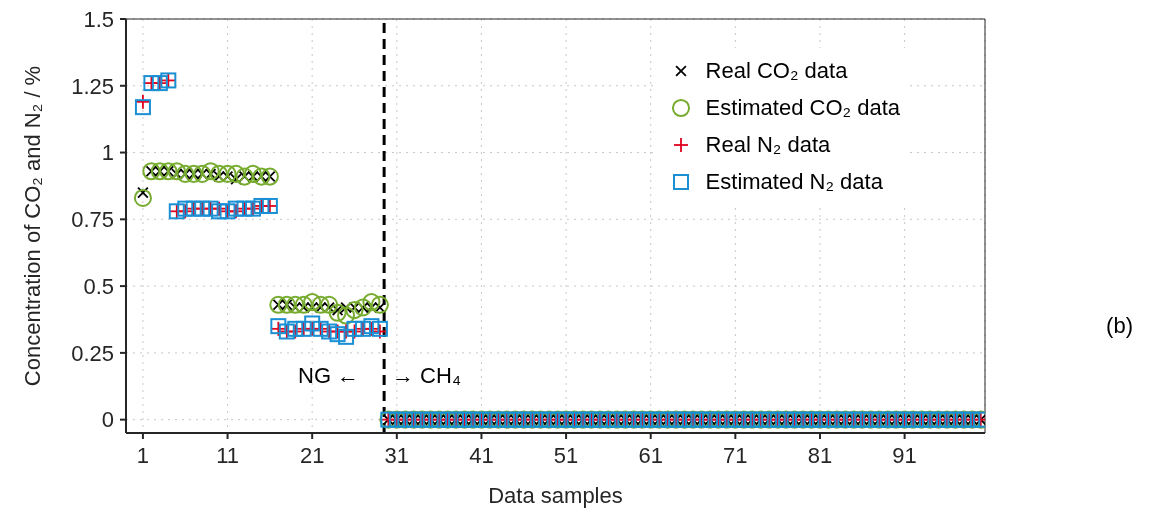 The width and height of the screenshot is (1168, 526). I want to click on annotation: → CH₄, so click(426, 376).